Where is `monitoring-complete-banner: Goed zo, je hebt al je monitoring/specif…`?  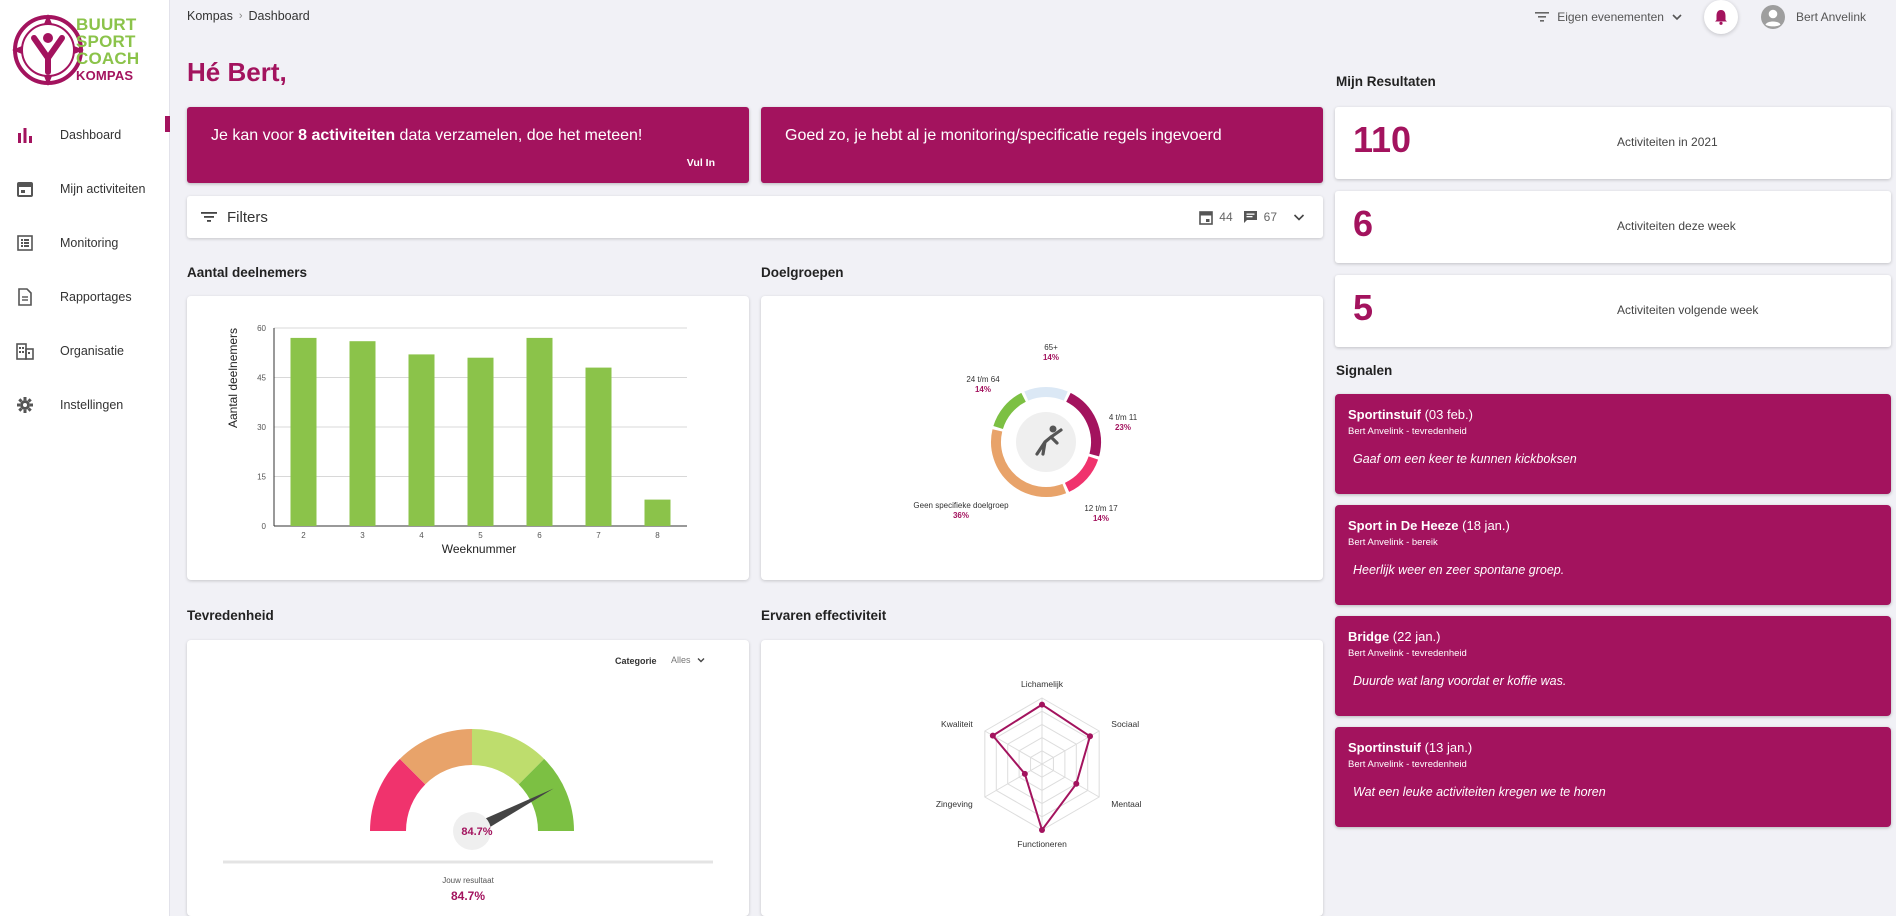
monitoring-complete-banner: Goed zo, je hebt al je monitoring/specif… is located at coordinates (1042, 145).